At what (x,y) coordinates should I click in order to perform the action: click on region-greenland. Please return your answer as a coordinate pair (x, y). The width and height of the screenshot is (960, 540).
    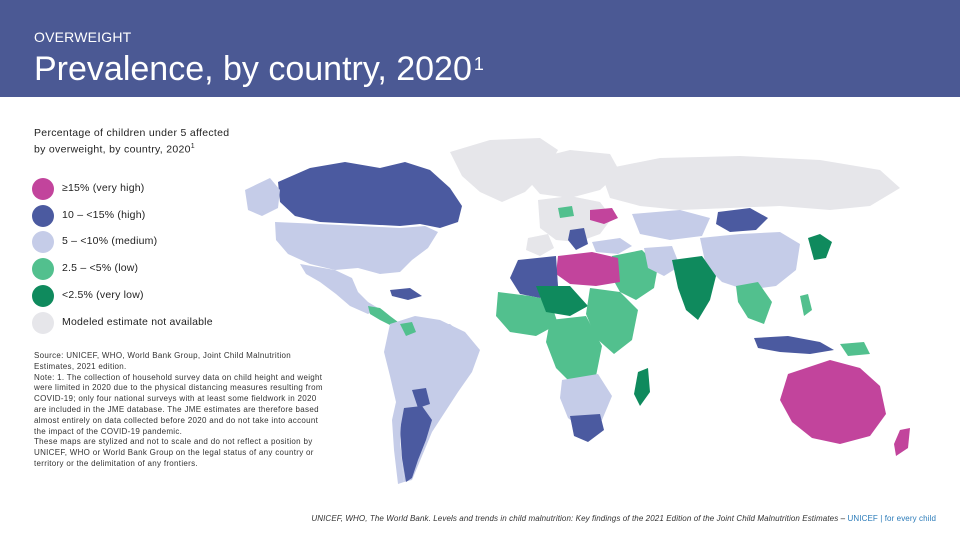
    Looking at the image, I should click on (504, 170).